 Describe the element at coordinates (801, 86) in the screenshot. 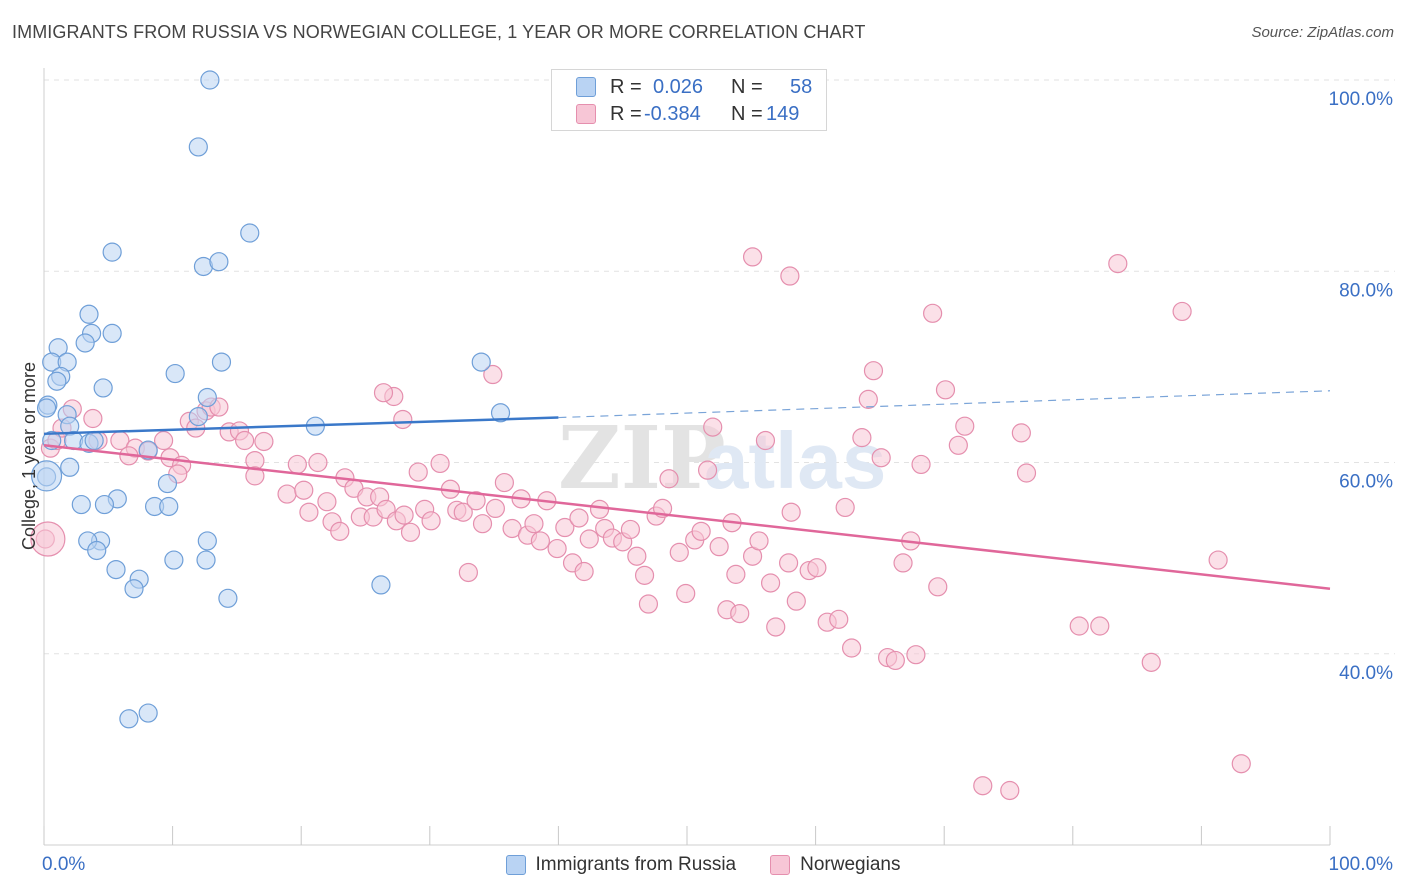

I see `stats-n-value: 58` at that location.